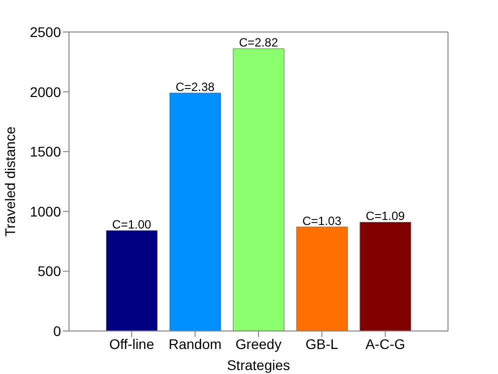 Image resolution: width=498 pixels, height=374 pixels. What do you see at coordinates (46, 211) in the screenshot?
I see `y-tick-label: 1000` at bounding box center [46, 211].